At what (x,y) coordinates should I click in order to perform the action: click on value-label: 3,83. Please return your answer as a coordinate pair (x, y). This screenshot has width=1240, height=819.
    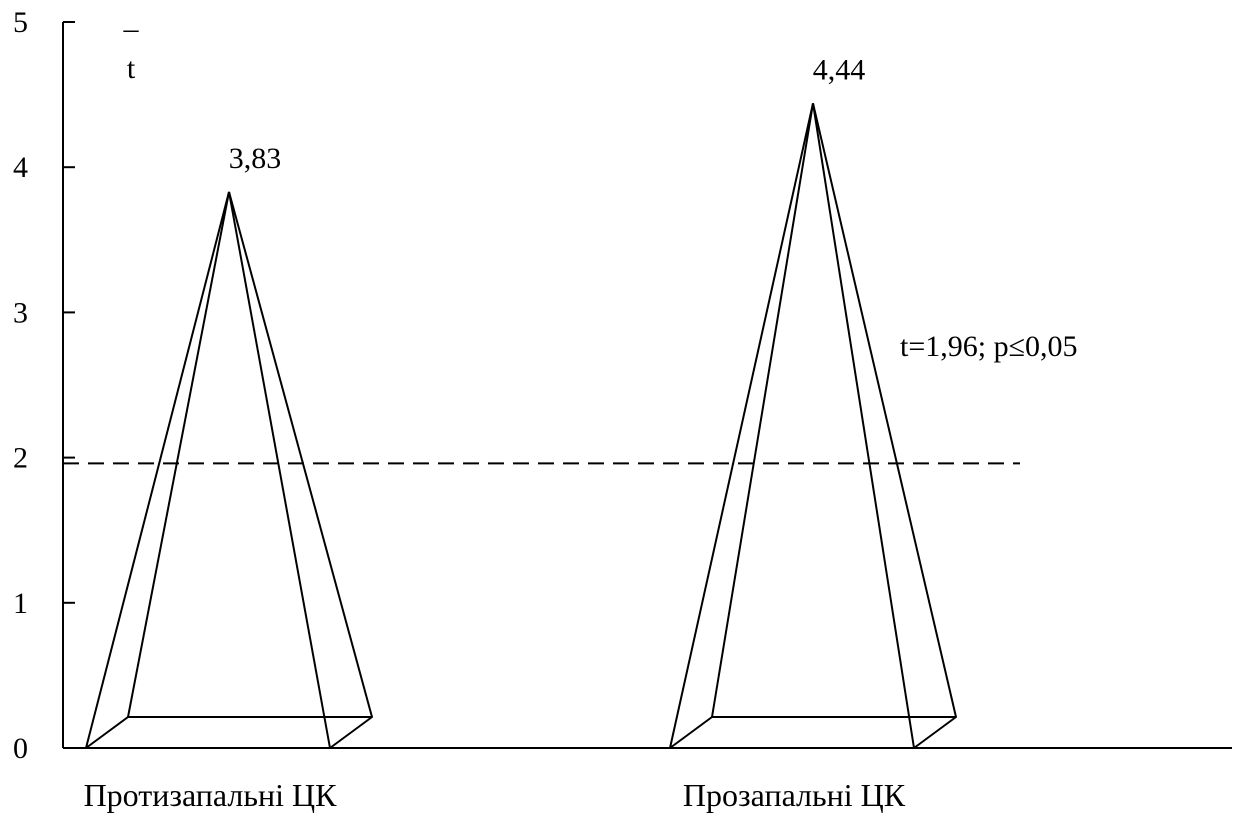
    Looking at the image, I should click on (255, 158).